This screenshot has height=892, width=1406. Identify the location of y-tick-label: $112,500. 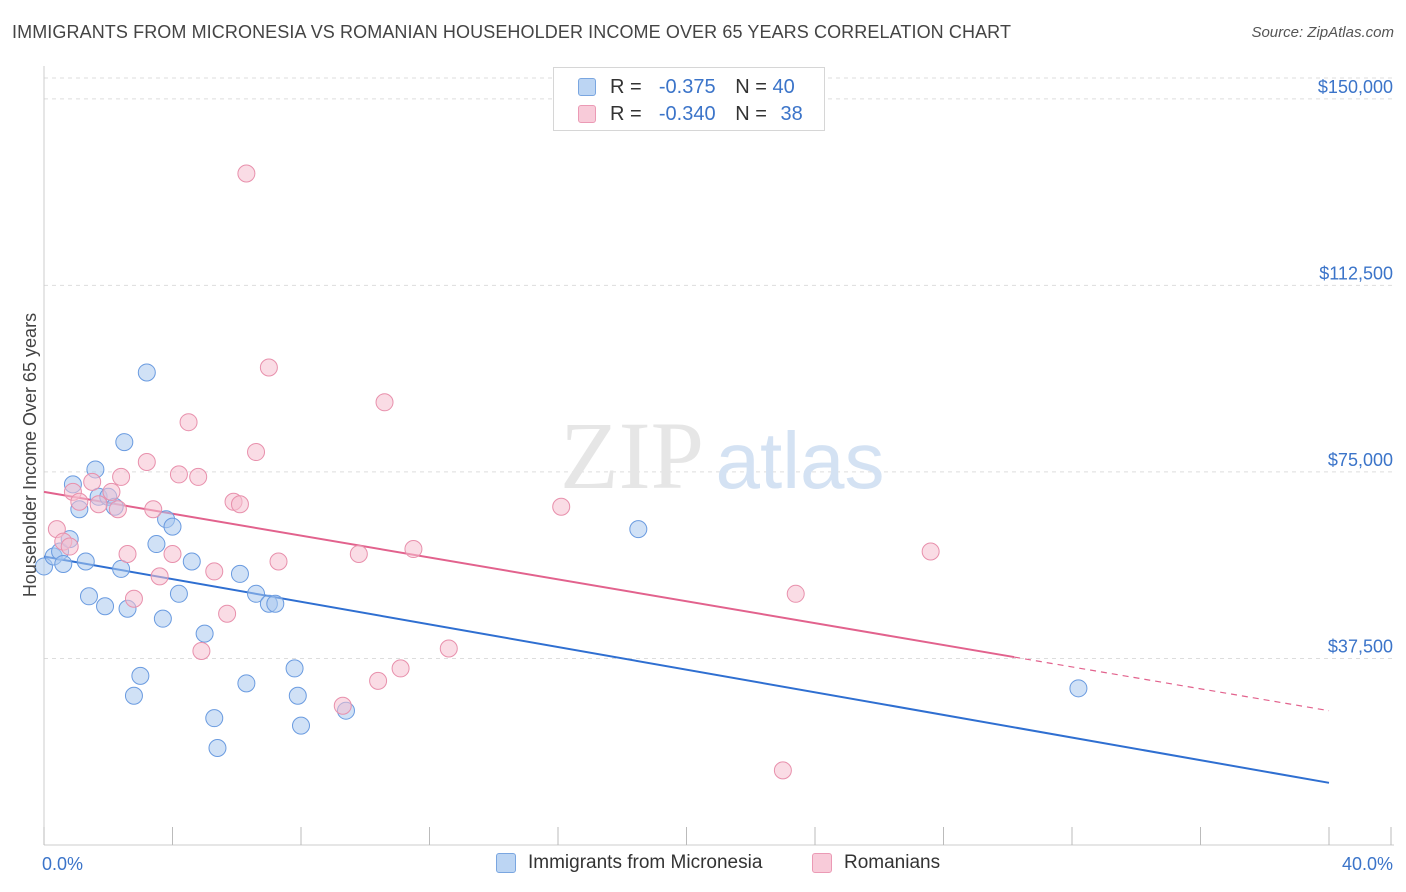
(1356, 273).